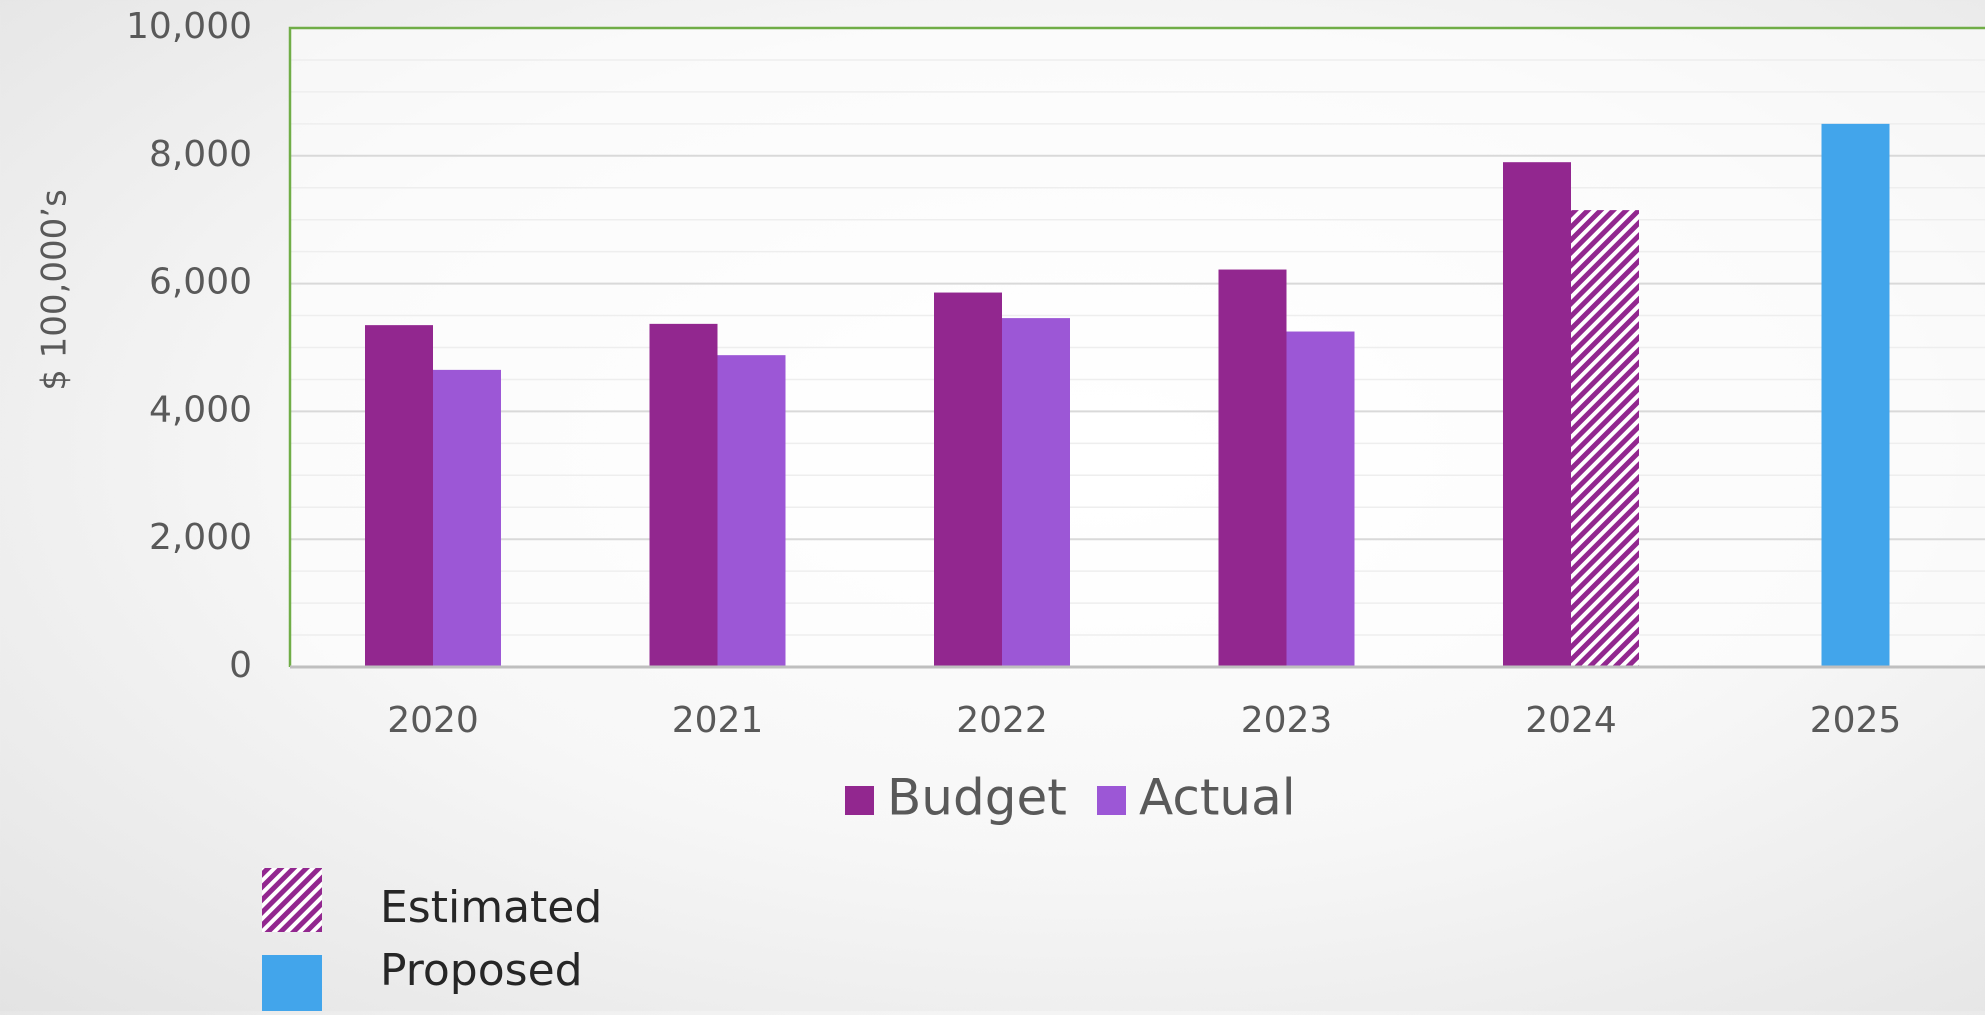 The height and width of the screenshot is (1015, 1985). What do you see at coordinates (718, 720) in the screenshot?
I see `x-tick-label: 2021` at bounding box center [718, 720].